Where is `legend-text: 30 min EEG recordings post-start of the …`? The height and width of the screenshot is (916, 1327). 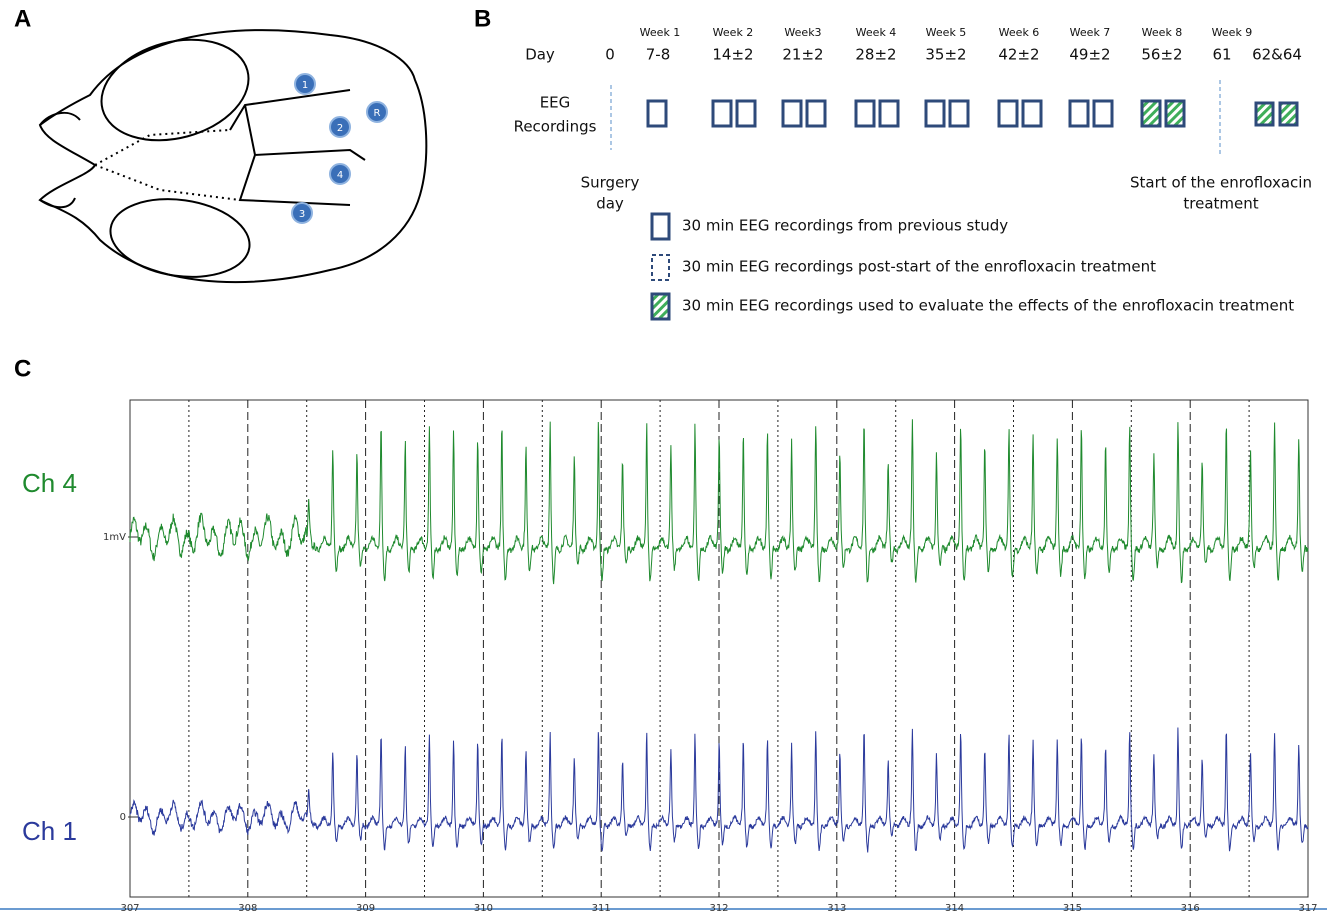
legend-text: 30 min EEG recordings post-start of the … is located at coordinates (919, 267).